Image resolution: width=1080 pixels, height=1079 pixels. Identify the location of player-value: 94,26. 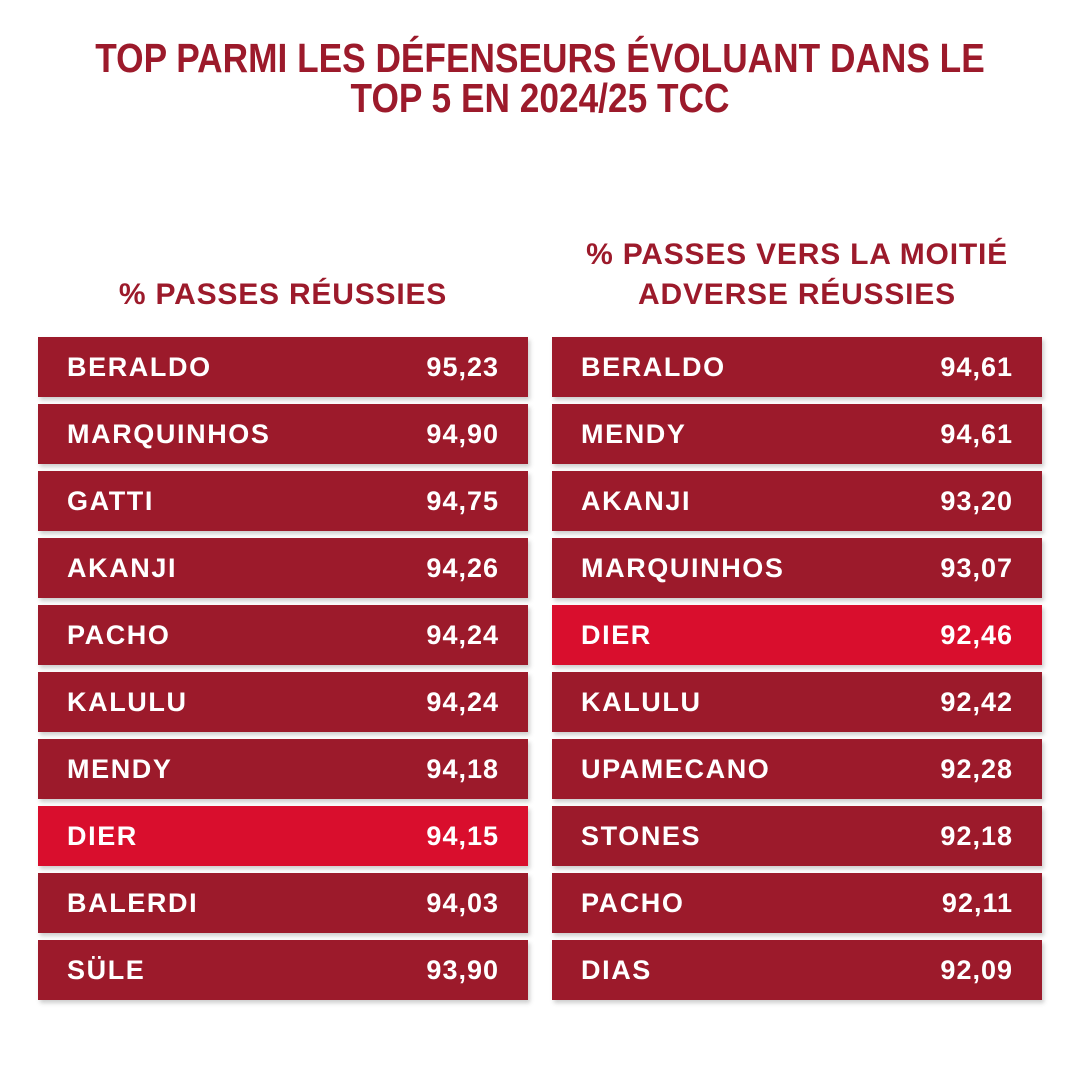
(462, 567).